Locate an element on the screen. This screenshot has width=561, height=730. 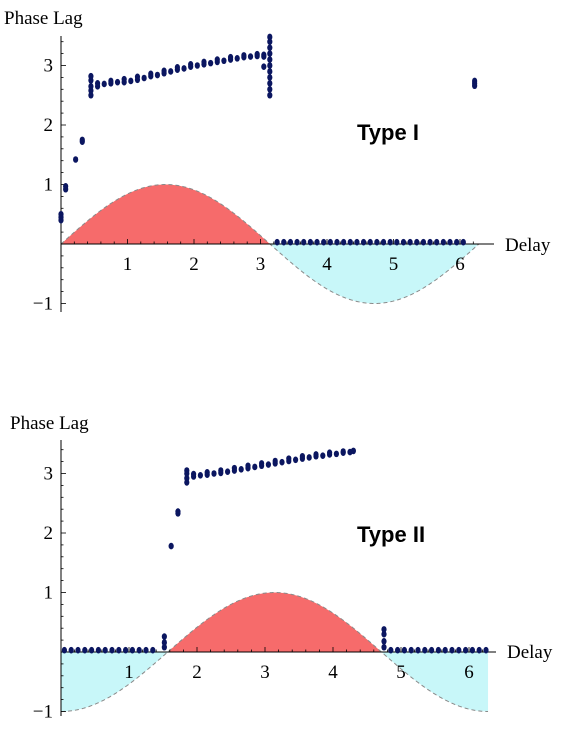
type-ii-y-tick-label: 3 is located at coordinates (49, 474).